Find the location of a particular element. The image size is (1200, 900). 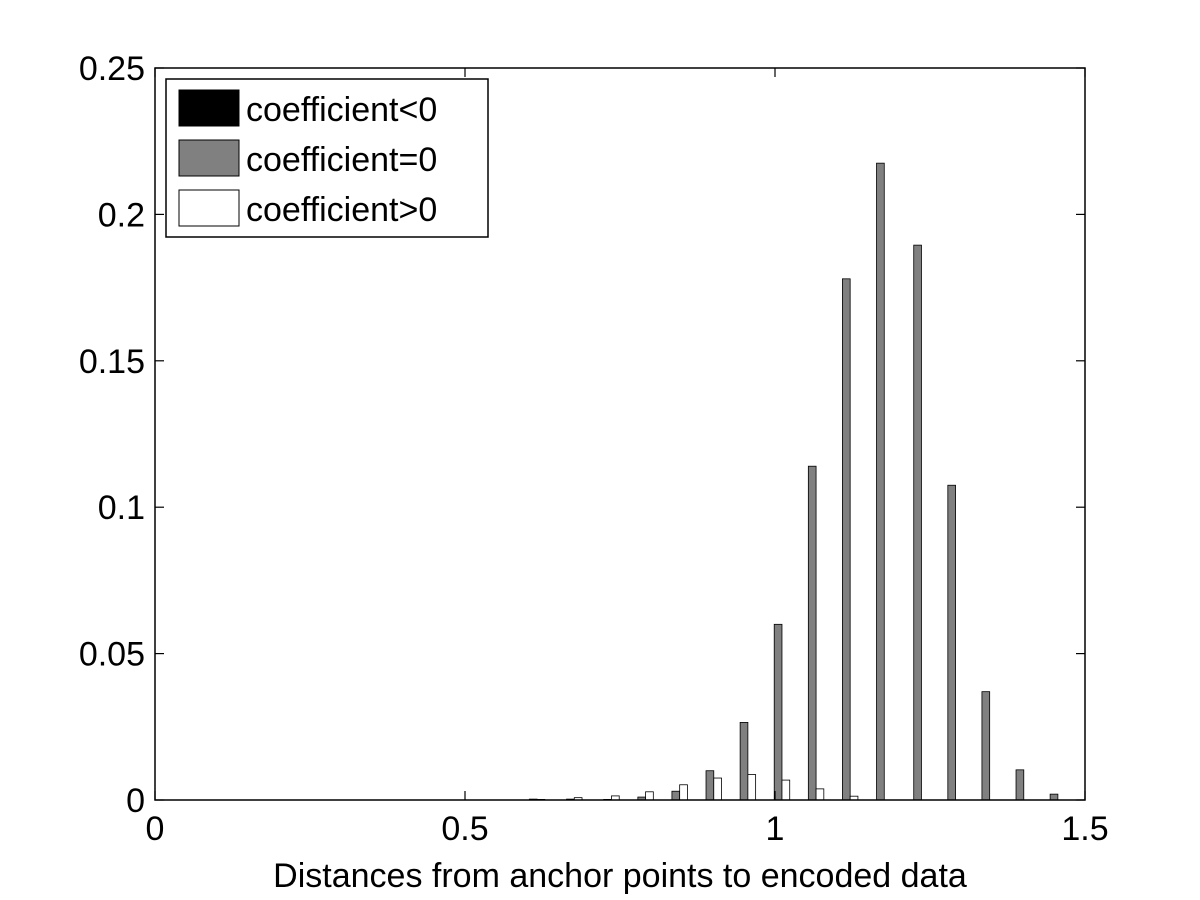

y-tick-label: 0.25 is located at coordinates (112, 69).